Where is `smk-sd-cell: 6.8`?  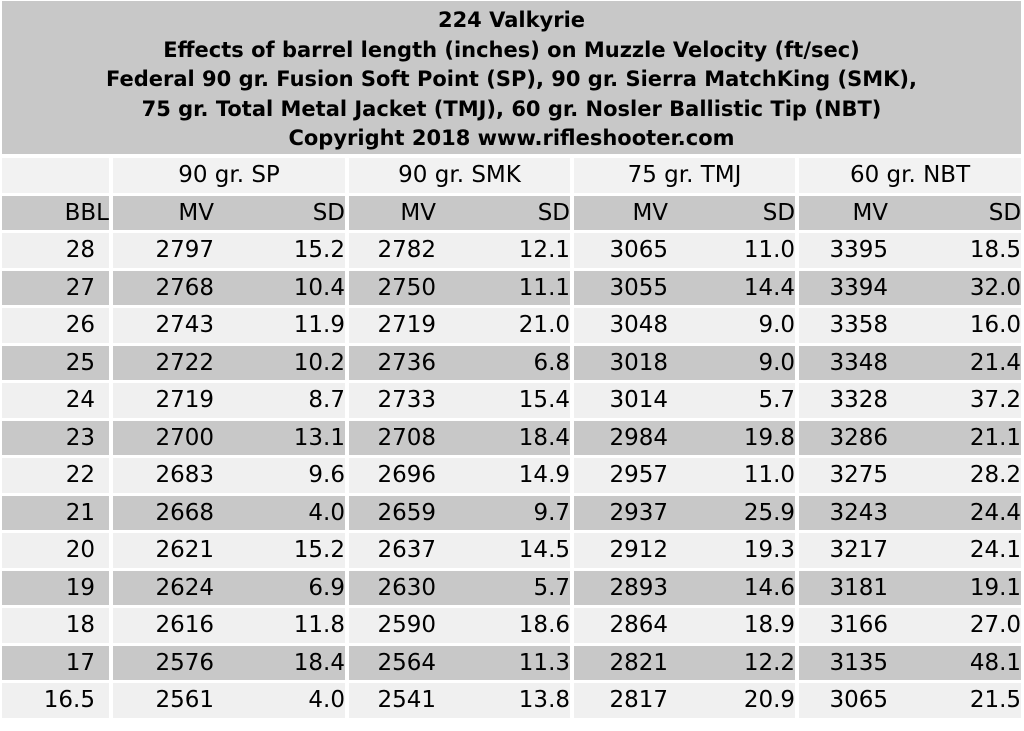 smk-sd-cell: 6.8 is located at coordinates (515, 362).